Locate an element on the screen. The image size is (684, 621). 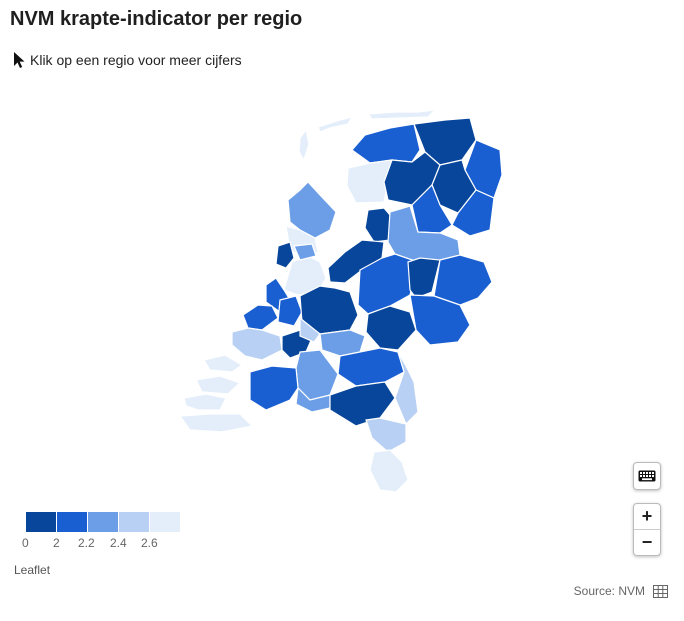
region-ameland-schier is located at coordinates (401, 114).